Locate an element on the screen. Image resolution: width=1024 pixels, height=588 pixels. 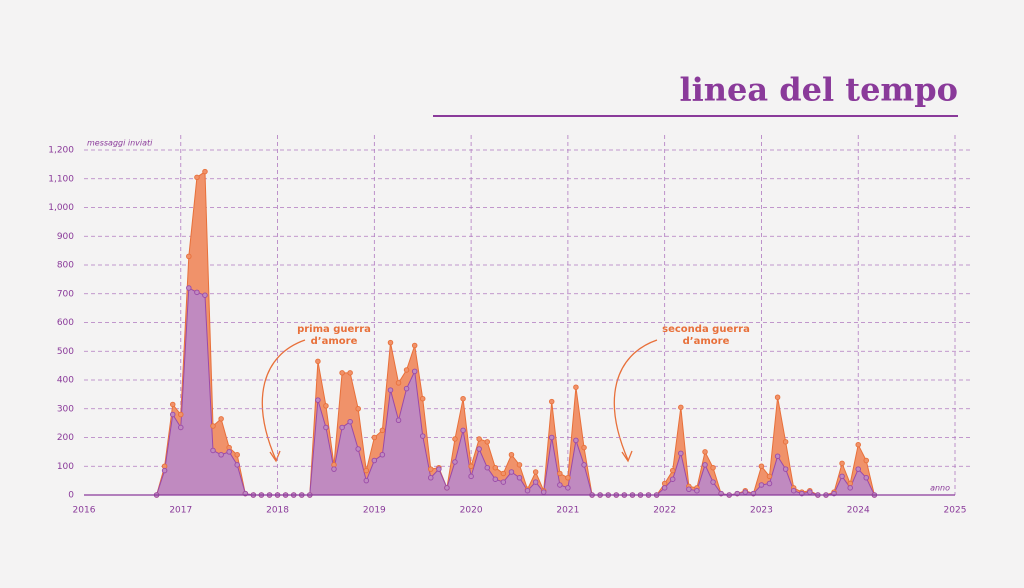
x-tick-label: 2025 is located at coordinates (955, 511).